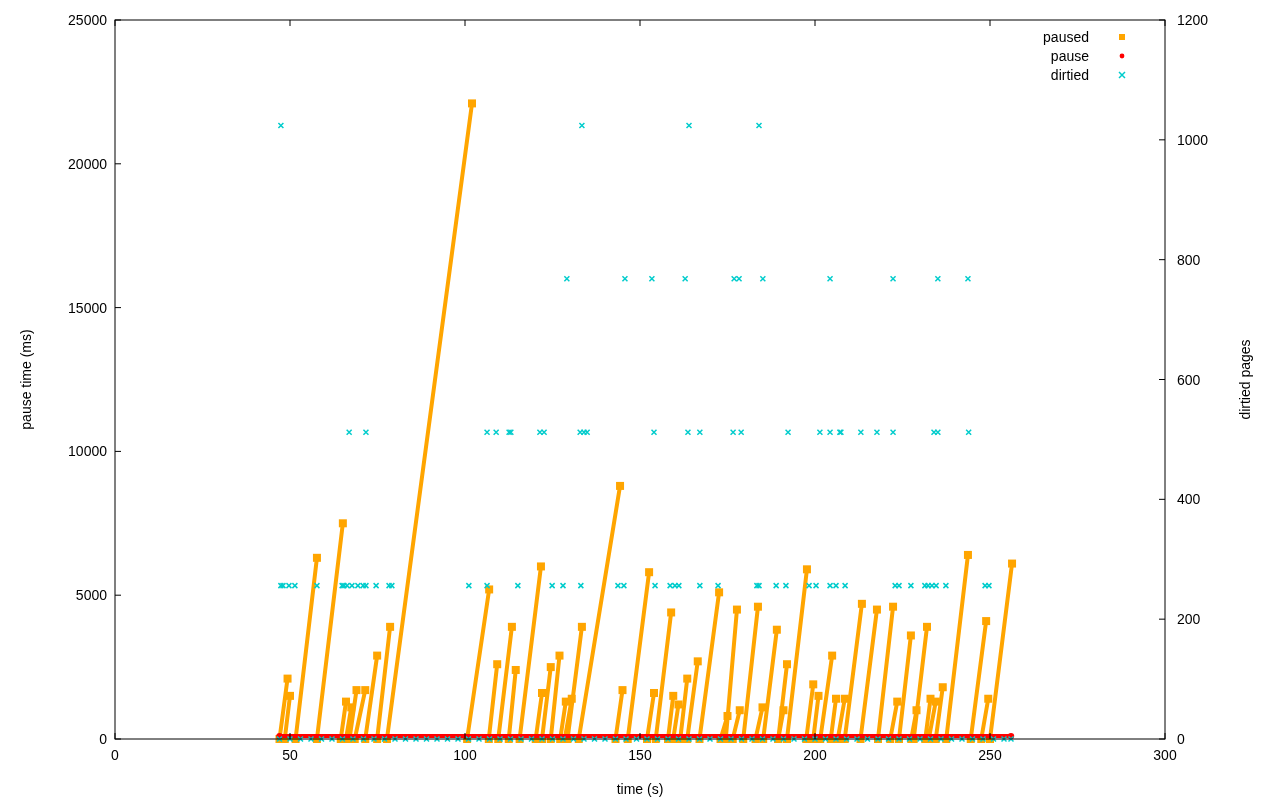 The image size is (1280, 800). I want to click on text: pause, so click(1070, 56).